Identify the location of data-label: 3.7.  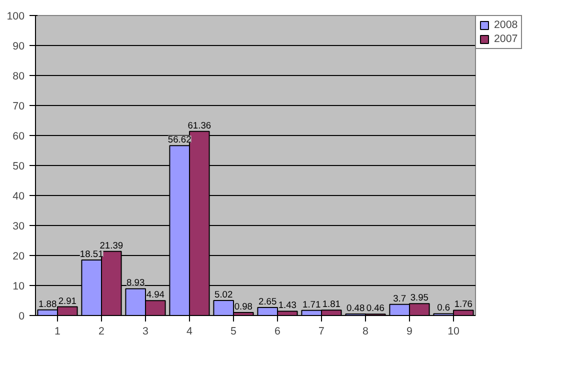
(399, 298).